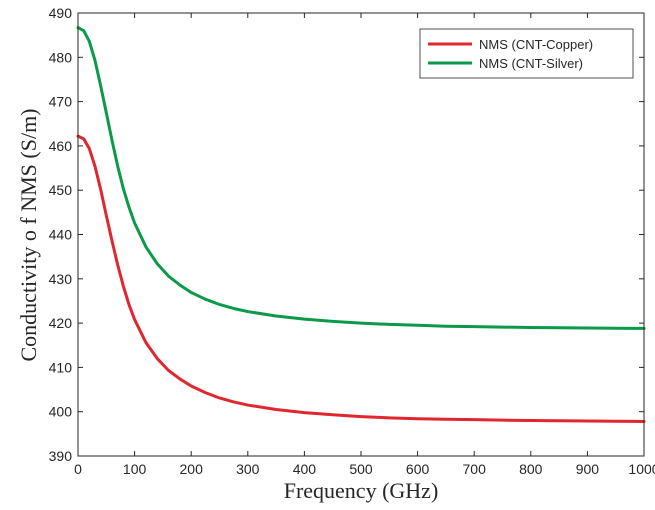  What do you see at coordinates (61, 57) in the screenshot?
I see `y-tick-label: 480` at bounding box center [61, 57].